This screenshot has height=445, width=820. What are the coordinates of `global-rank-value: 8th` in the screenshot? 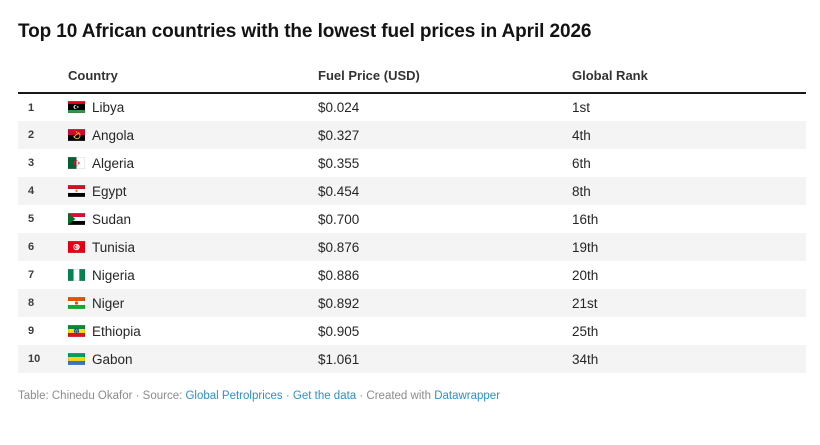 It's located at (581, 191).